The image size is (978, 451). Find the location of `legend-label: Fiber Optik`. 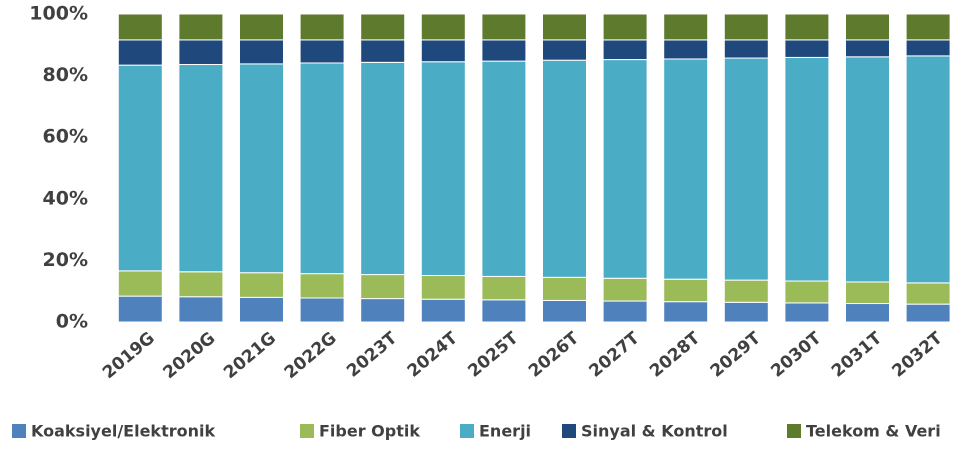

legend-label: Fiber Optik is located at coordinates (369, 431).